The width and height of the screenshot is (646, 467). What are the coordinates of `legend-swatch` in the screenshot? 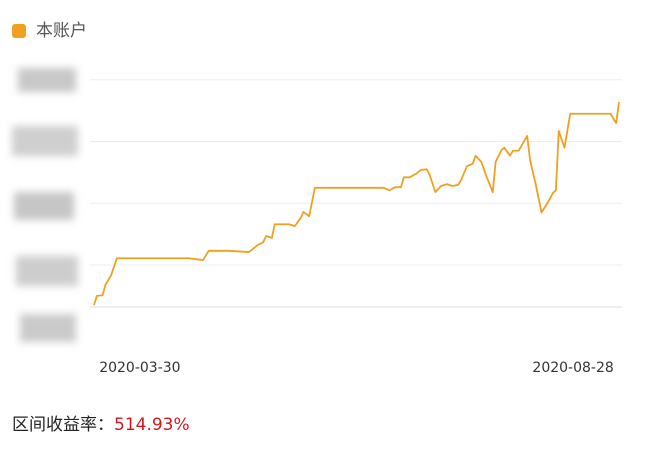 It's located at (19, 31).